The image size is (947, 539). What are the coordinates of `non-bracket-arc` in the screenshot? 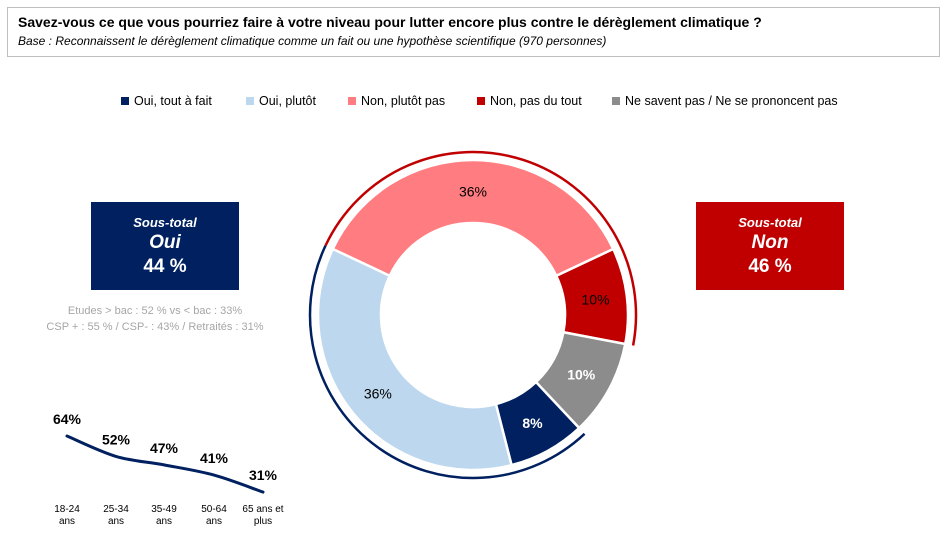 It's located at (481, 248).